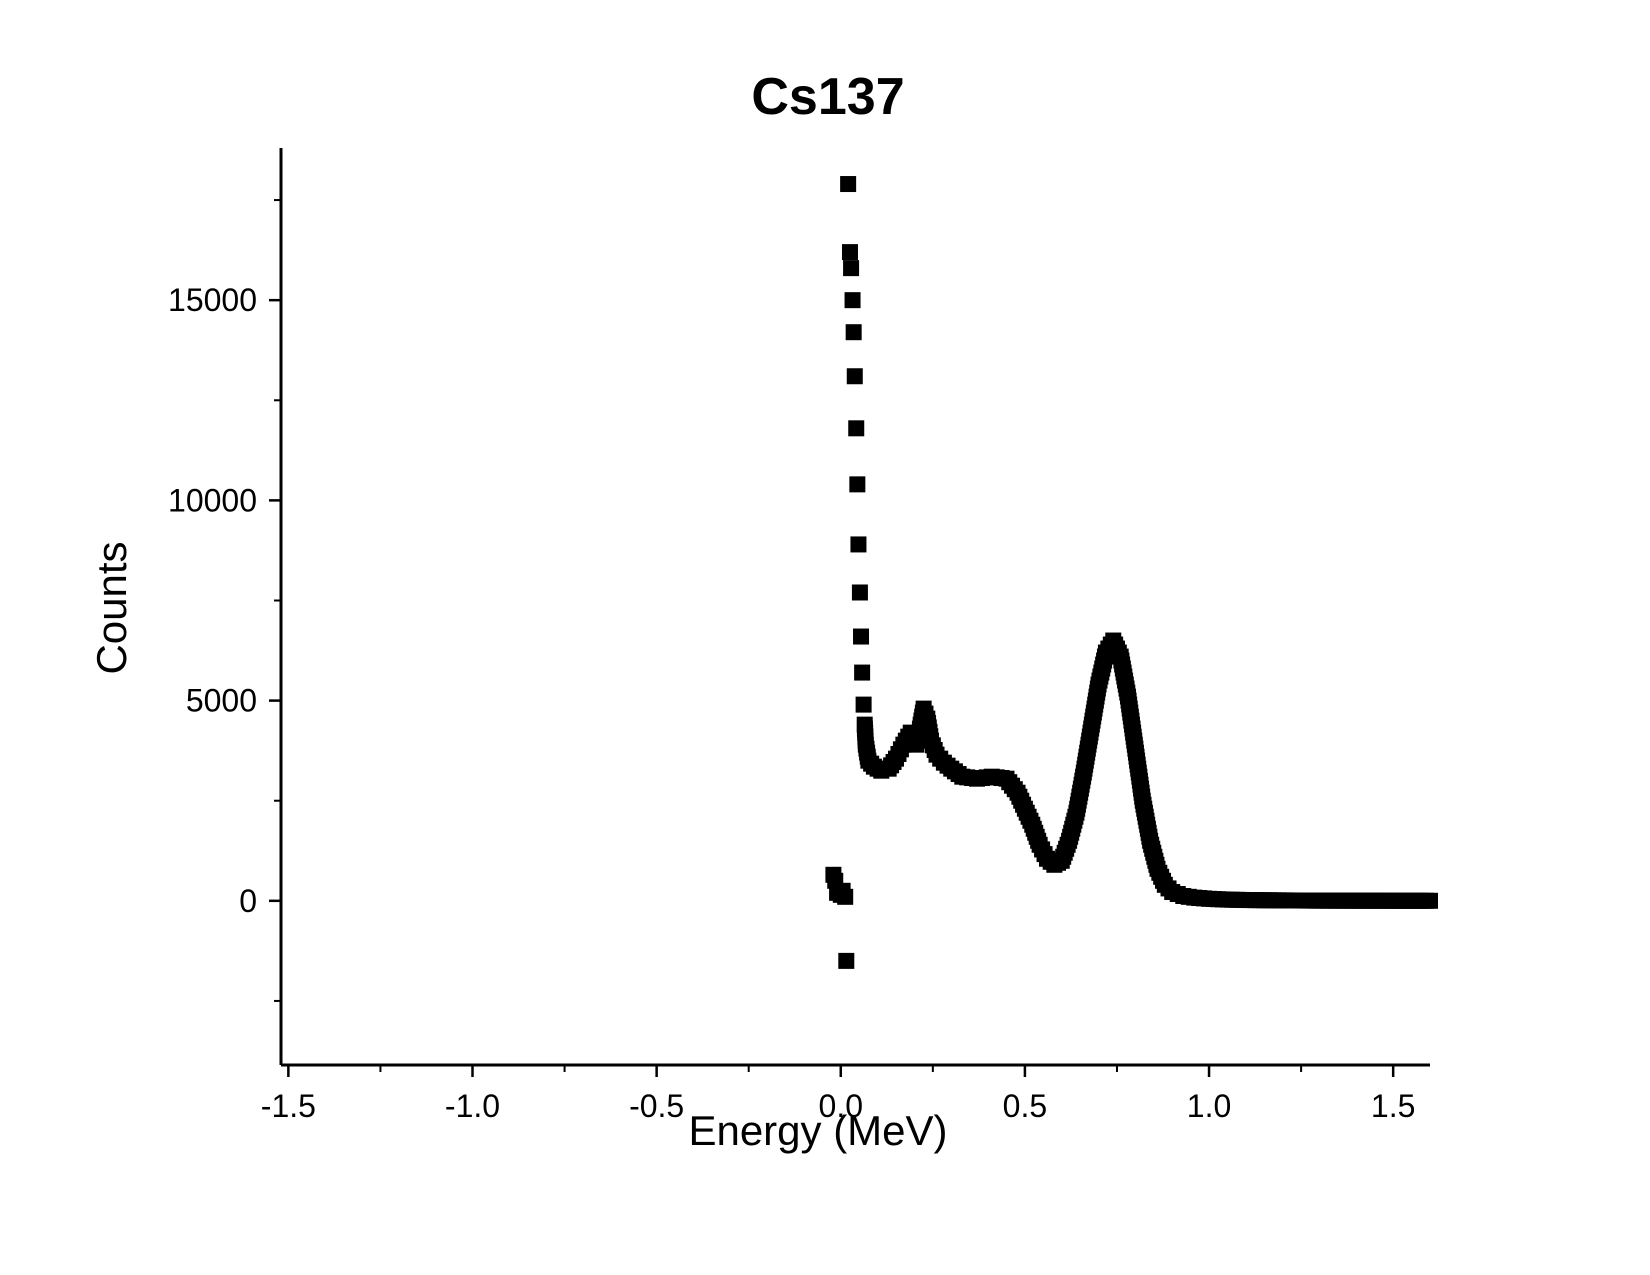  I want to click on x-tick-label: 1.5, so click(1393, 1106).